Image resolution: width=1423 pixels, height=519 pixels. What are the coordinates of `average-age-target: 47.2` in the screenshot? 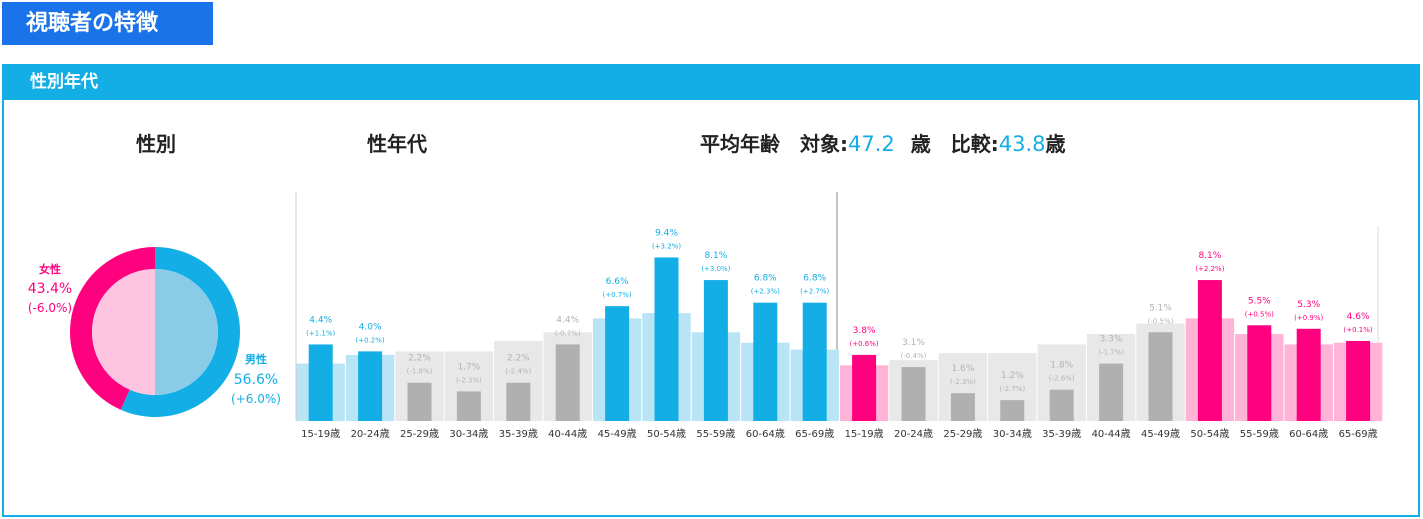 It's located at (871, 144).